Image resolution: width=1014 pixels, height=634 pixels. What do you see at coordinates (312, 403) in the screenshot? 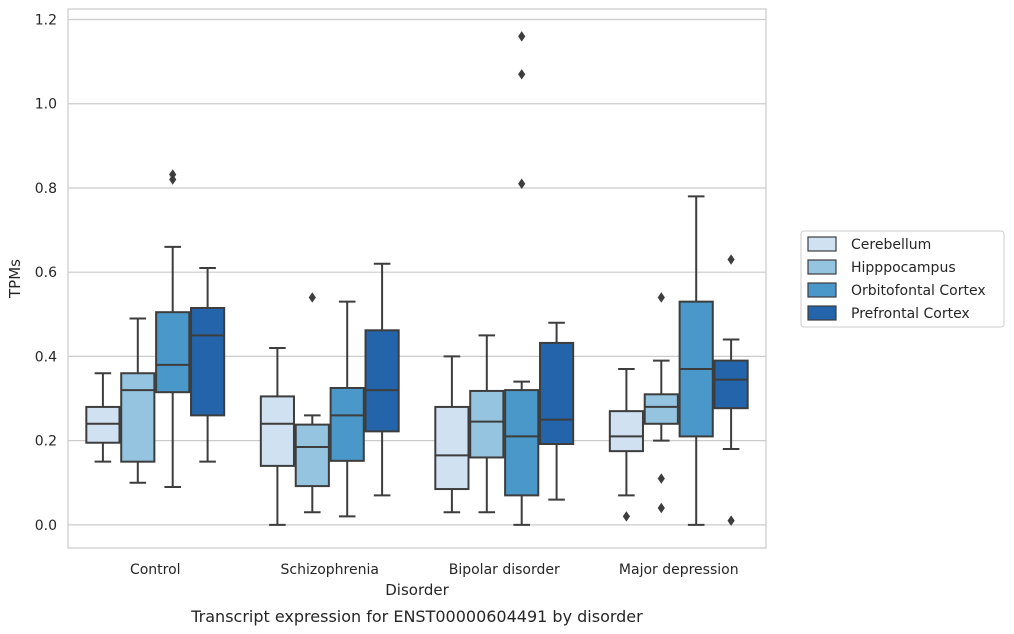
I see `box-hipppocampus-schizophrenia` at bounding box center [312, 403].